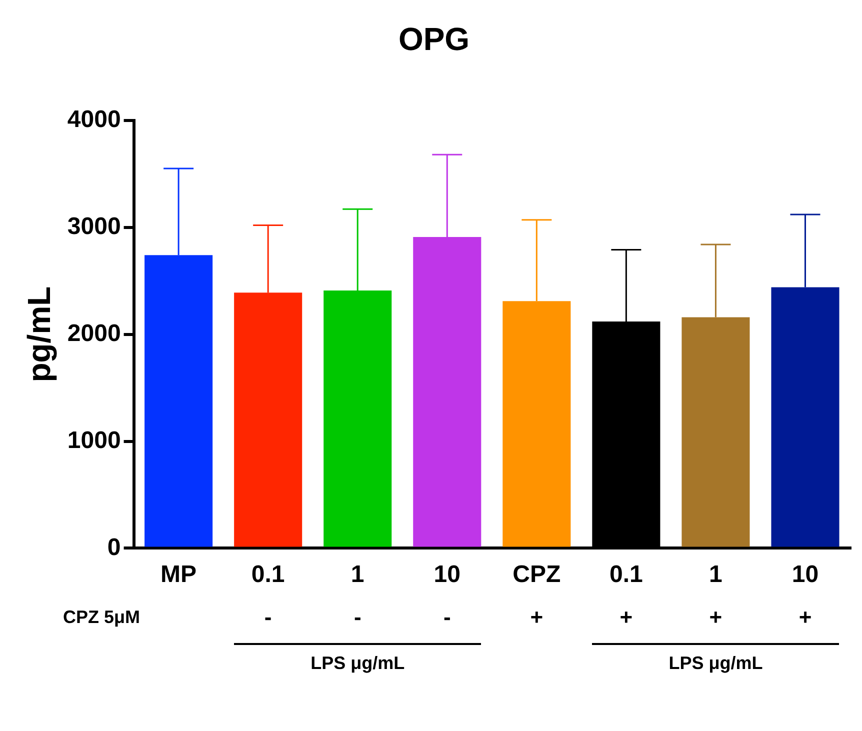 The width and height of the screenshot is (862, 731). What do you see at coordinates (101, 617) in the screenshot?
I see `text: CPZ 5μM` at bounding box center [101, 617].